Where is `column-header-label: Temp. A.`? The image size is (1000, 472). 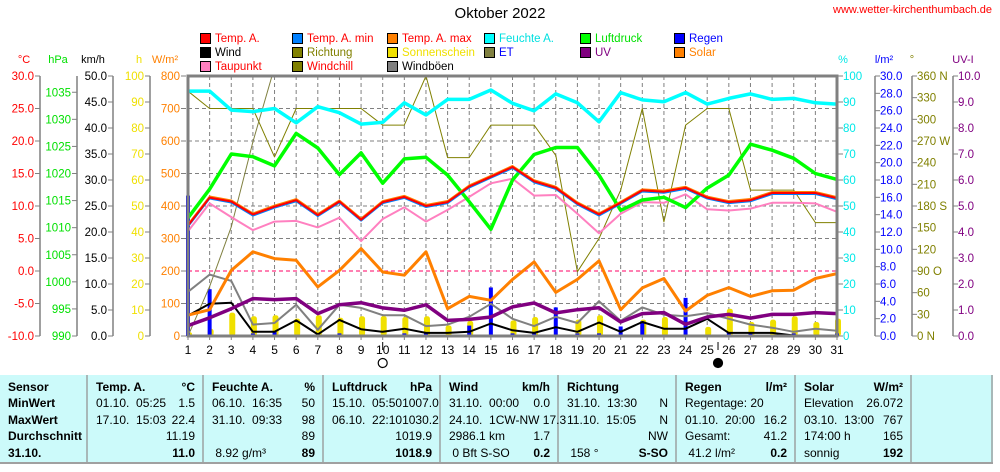
column-header-label: Temp. A. is located at coordinates (121, 387).